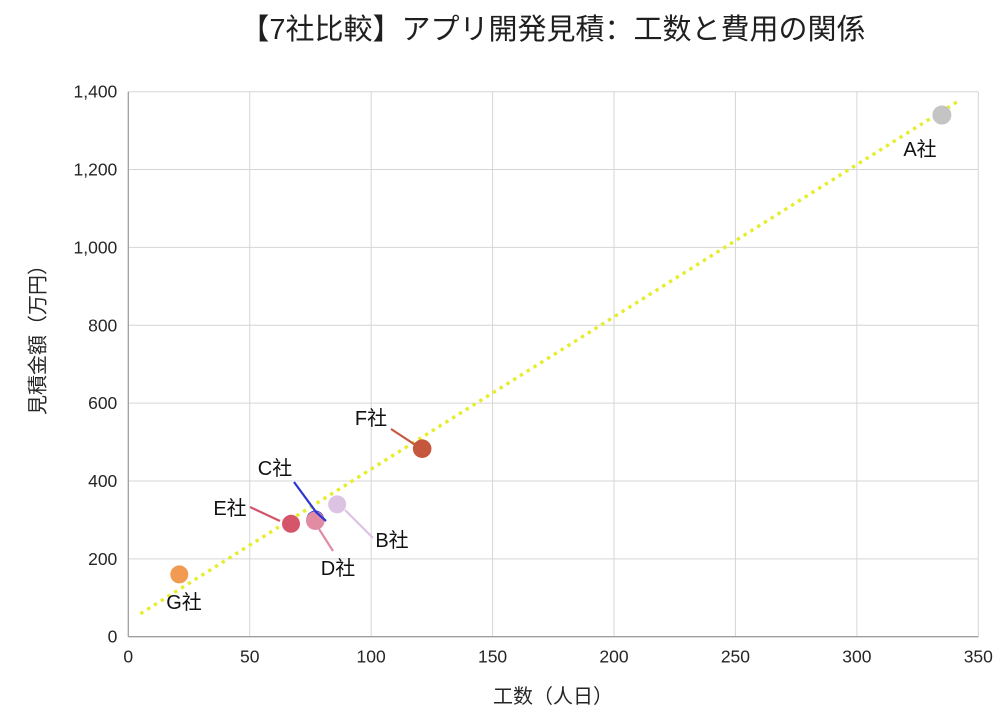 Image resolution: width=1006 pixels, height=724 pixels. What do you see at coordinates (553, 30) in the screenshot?
I see `chart-title: 【7社比較】アプリ開発見積：工数と費用の関係` at bounding box center [553, 30].